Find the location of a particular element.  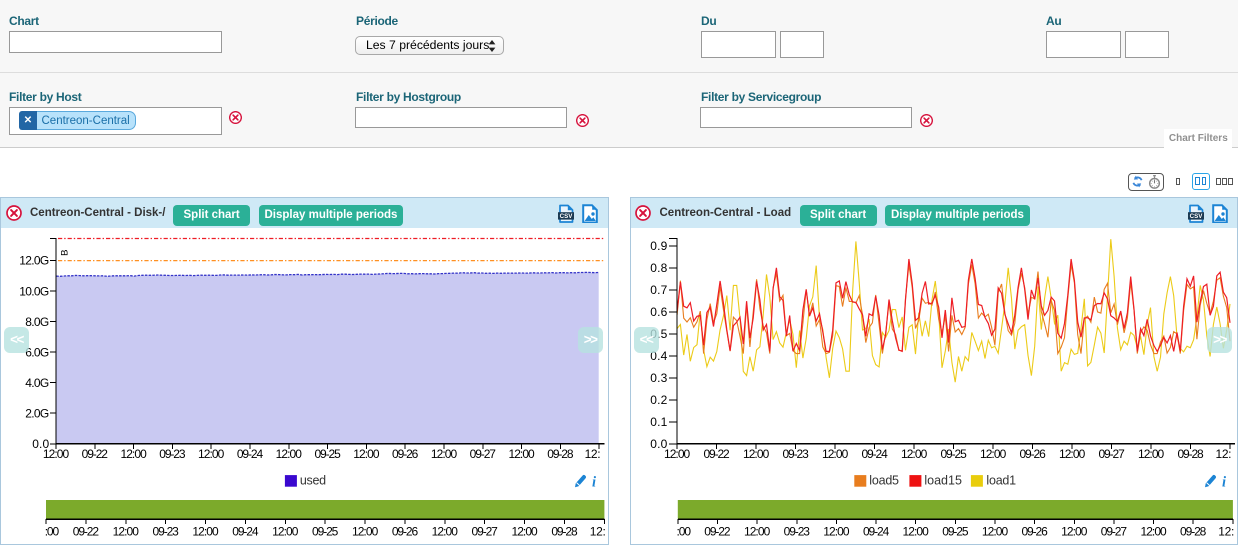

svg-text: 12.0G is located at coordinates (34, 261).